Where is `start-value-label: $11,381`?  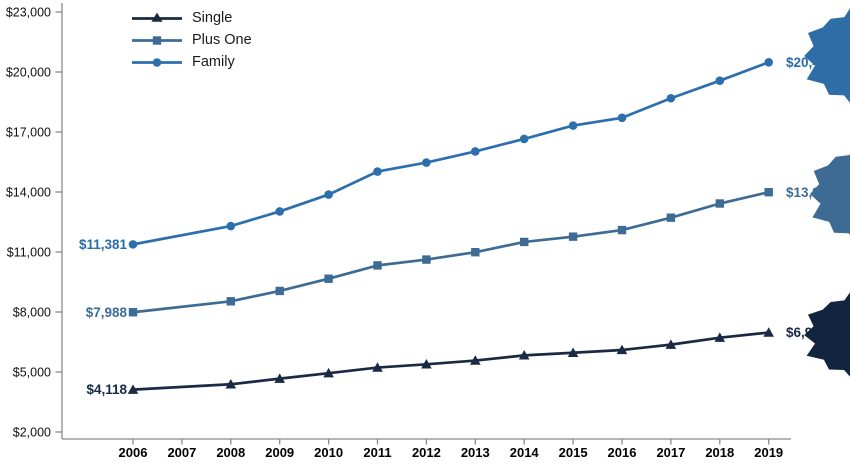 start-value-label: $11,381 is located at coordinates (103, 244).